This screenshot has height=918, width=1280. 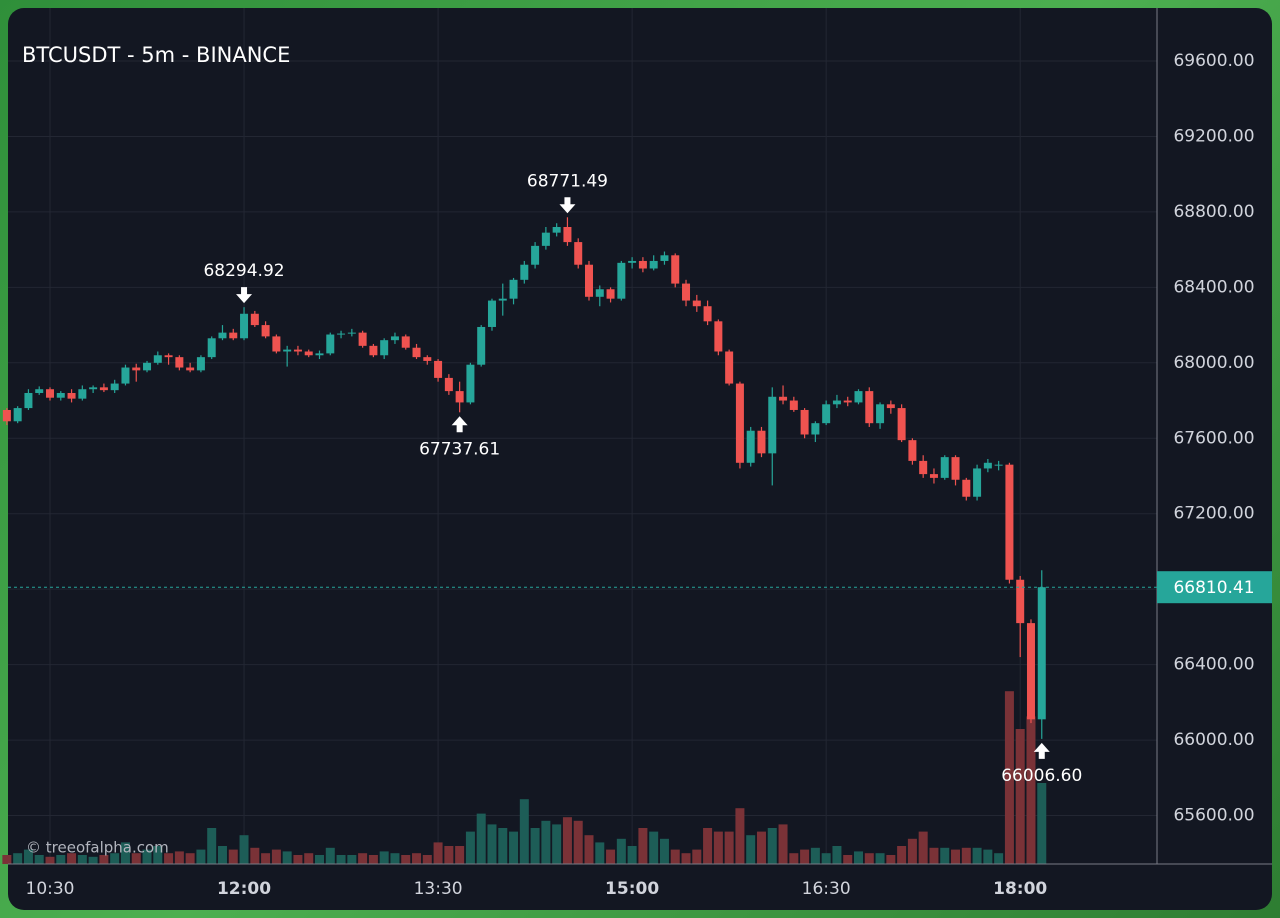 I want to click on chart-title: BTCUSDT - 5m - BINANCE, so click(x=156, y=55).